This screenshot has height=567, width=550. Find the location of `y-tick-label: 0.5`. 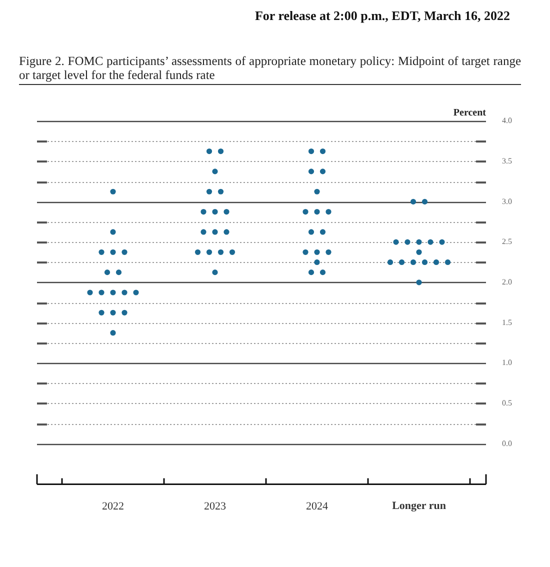

y-tick-label: 0.5 is located at coordinates (507, 403).